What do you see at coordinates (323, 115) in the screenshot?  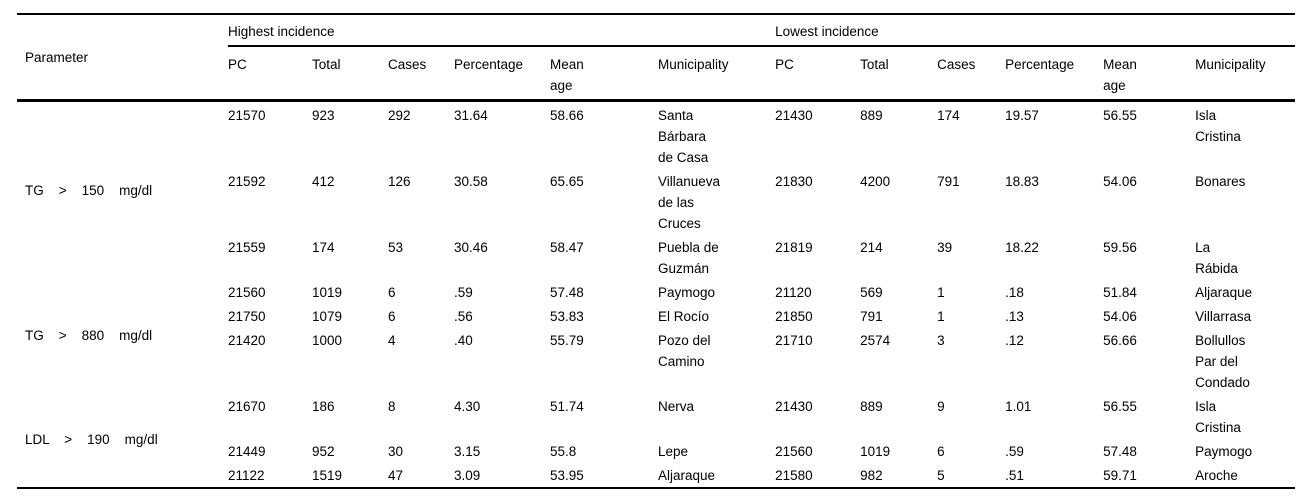 I see `cell-total: 923` at bounding box center [323, 115].